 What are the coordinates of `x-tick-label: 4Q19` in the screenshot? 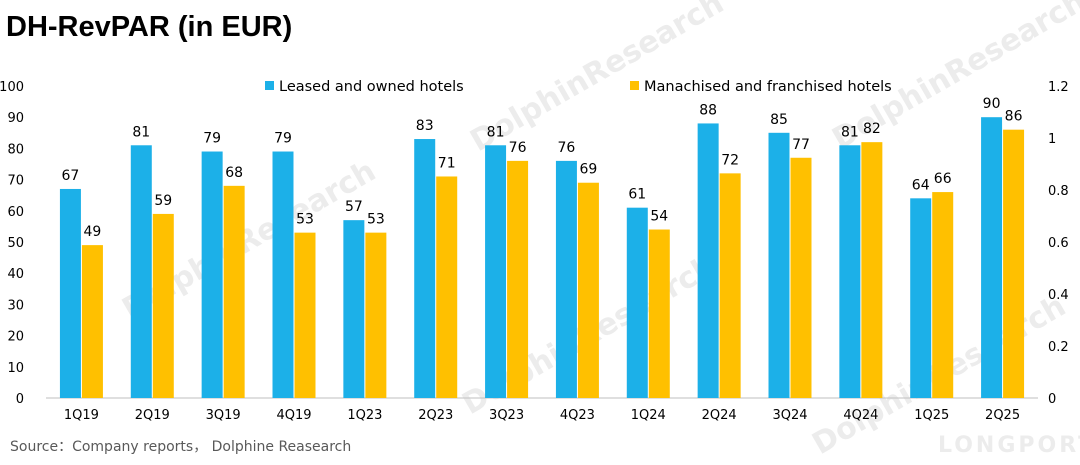 It's located at (293, 415).